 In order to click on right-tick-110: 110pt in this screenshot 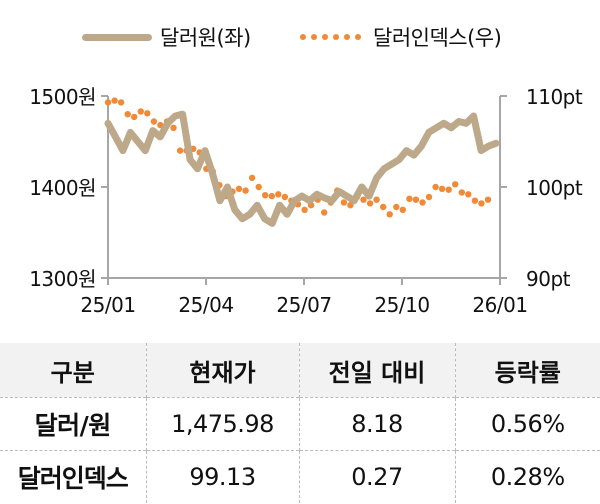, I will do `click(554, 97)`.